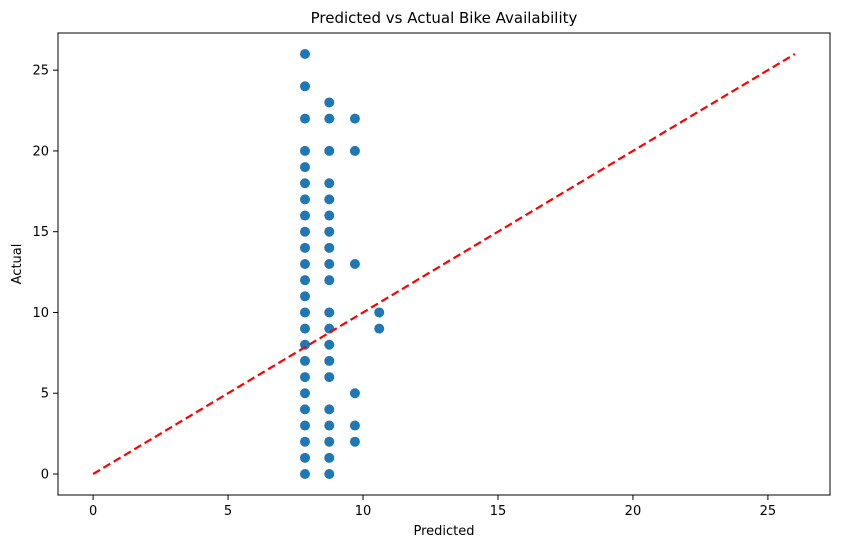  Describe the element at coordinates (40, 313) in the screenshot. I see `y-tick-label: 10` at that location.